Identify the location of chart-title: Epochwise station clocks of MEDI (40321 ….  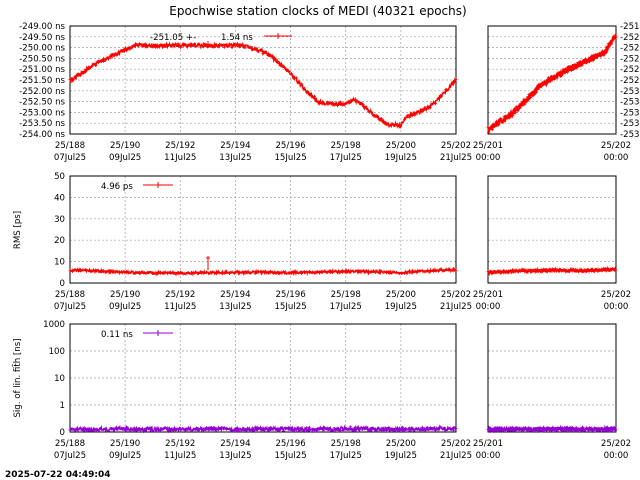
(317, 11).